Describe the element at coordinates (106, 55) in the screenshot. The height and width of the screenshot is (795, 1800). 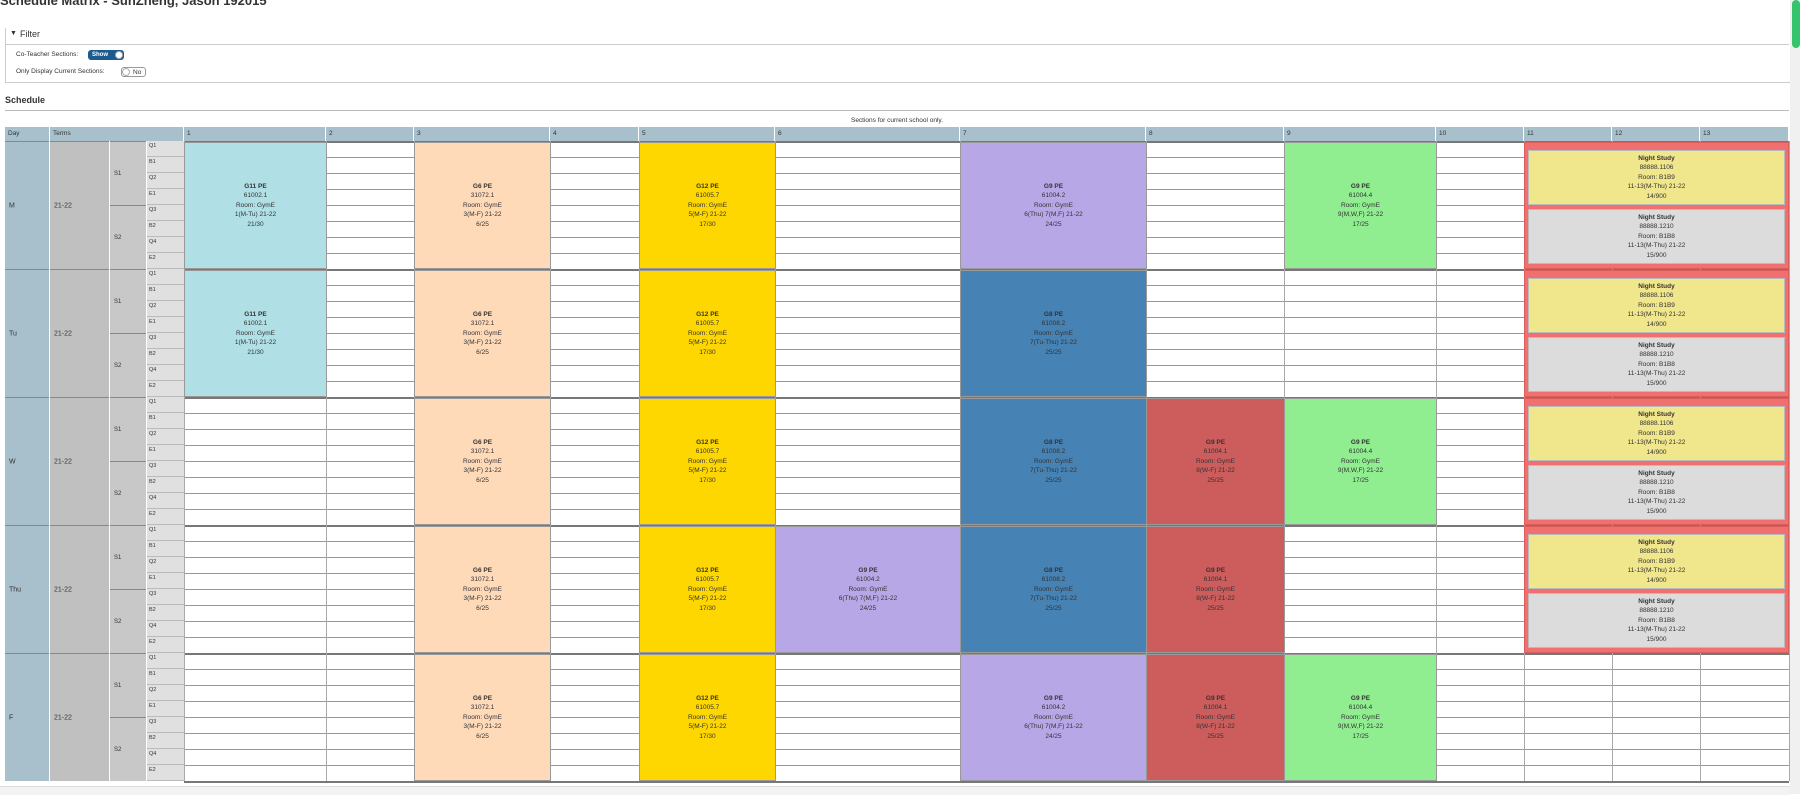
I see `co-teacher-toggle: Show` at that location.